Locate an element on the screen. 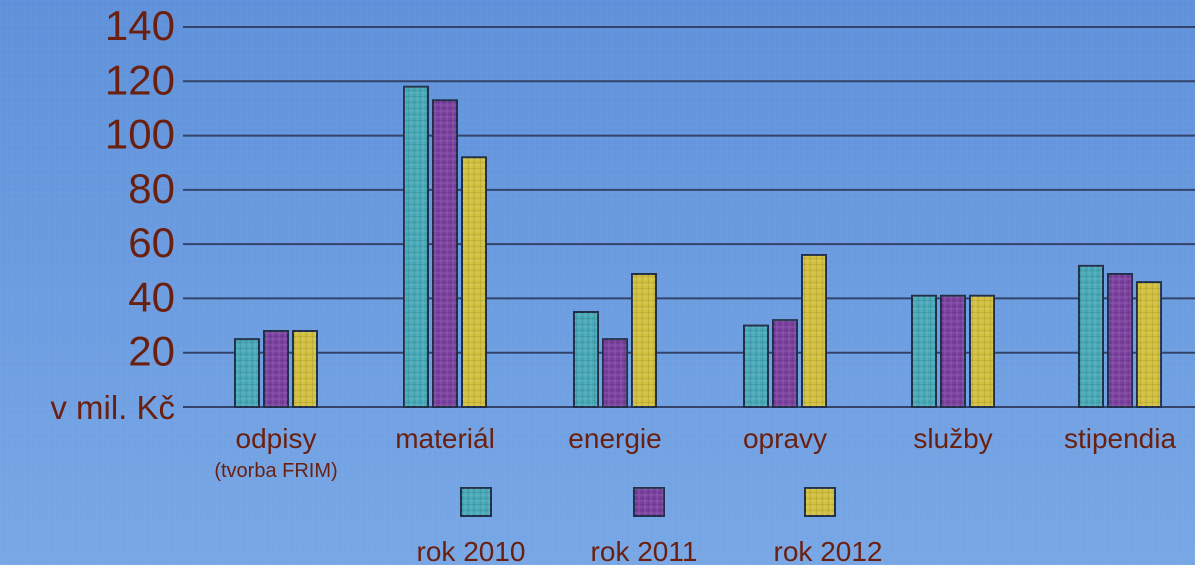  y-axis-label: v mil. Kč is located at coordinates (112, 407).